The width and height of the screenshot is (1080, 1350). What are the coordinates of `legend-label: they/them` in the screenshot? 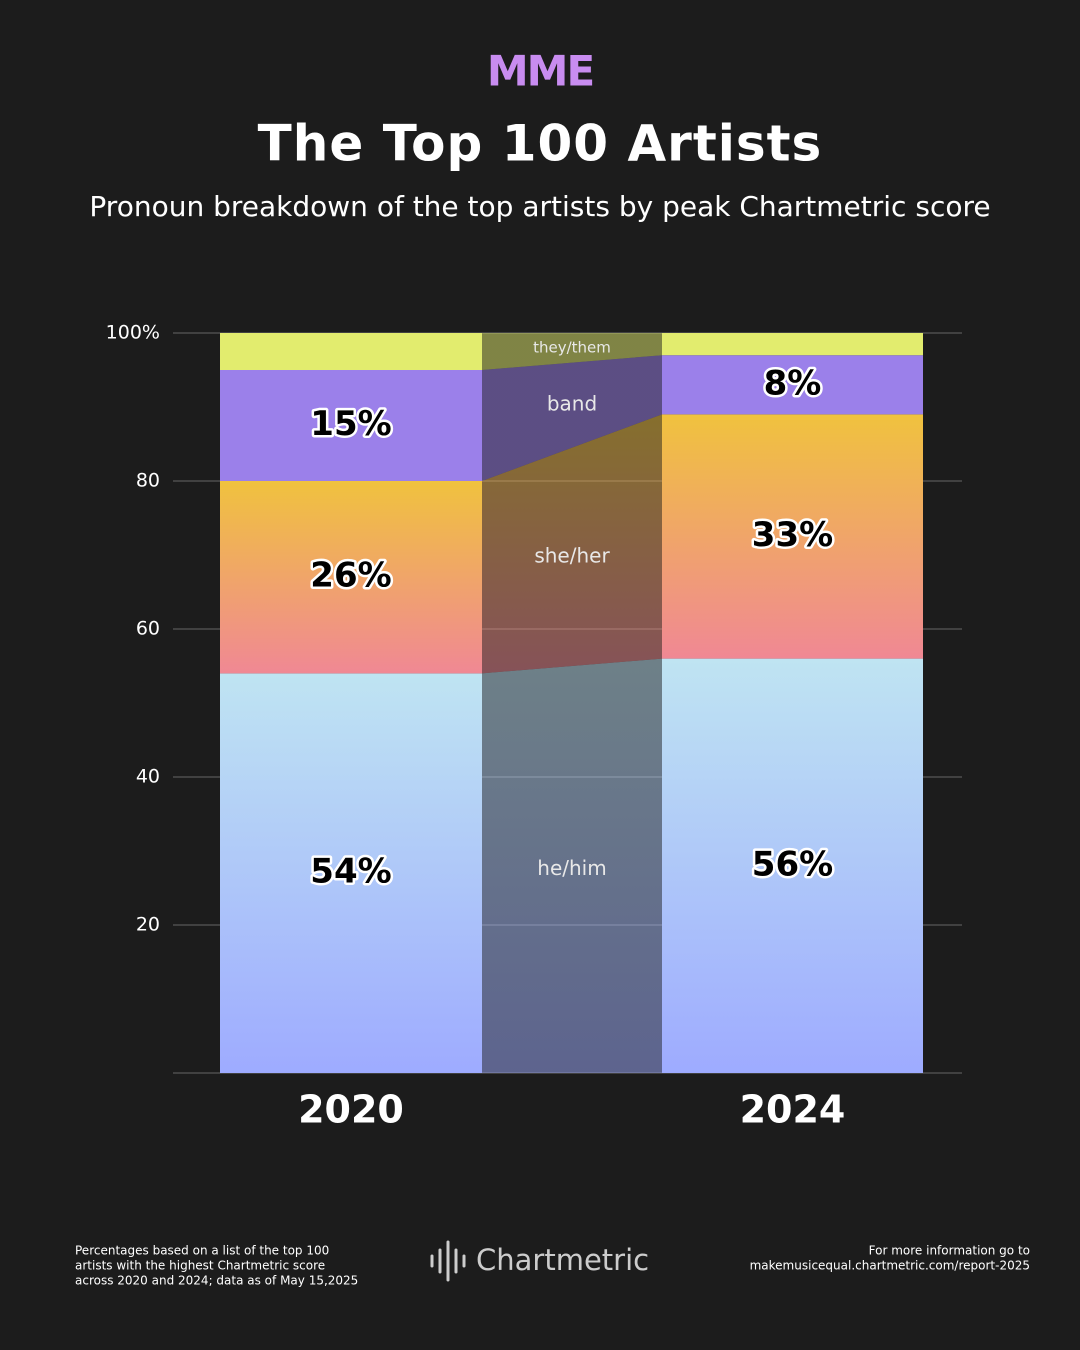 It's located at (572, 347).